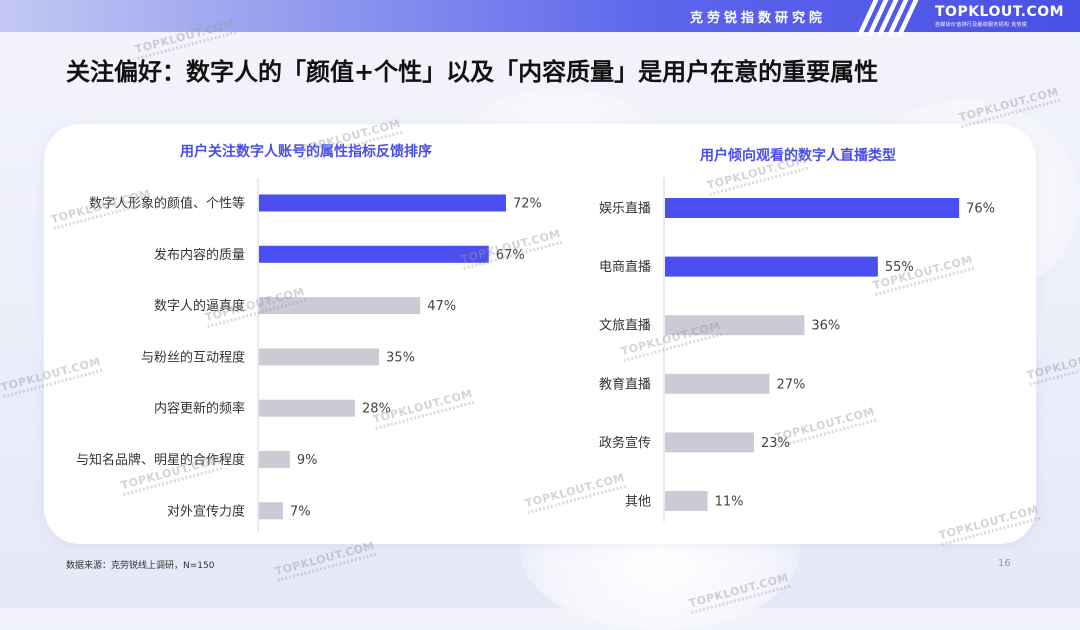  I want to click on category-label: 对外宣传力度, so click(206, 511).